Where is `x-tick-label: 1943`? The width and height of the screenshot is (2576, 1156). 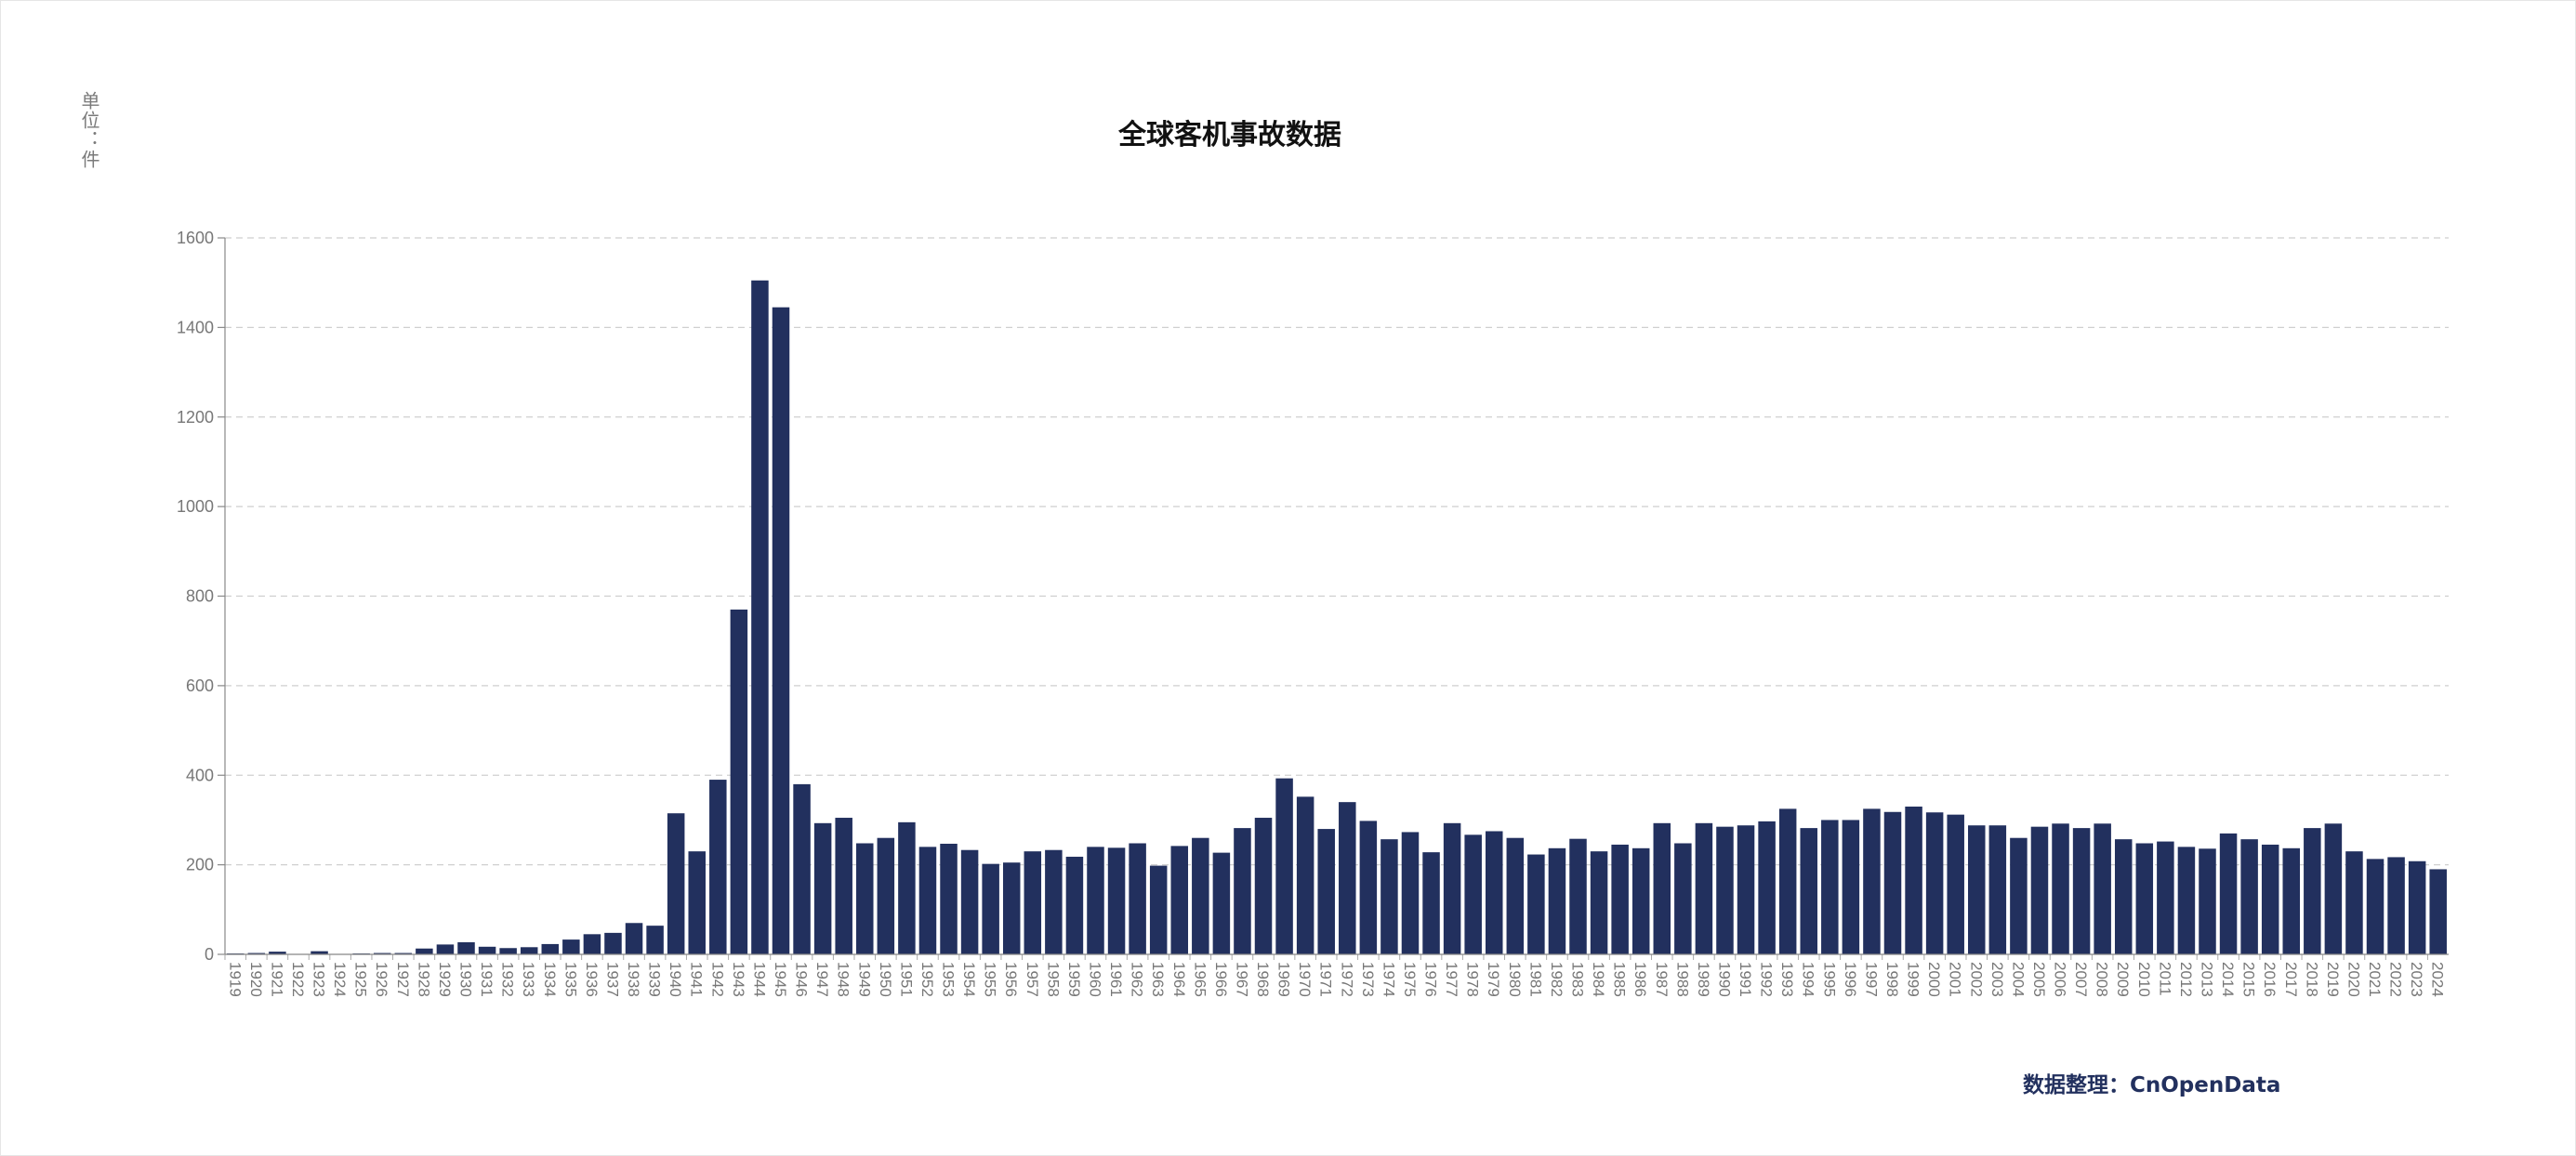
x-tick-label: 1943 is located at coordinates (738, 980).